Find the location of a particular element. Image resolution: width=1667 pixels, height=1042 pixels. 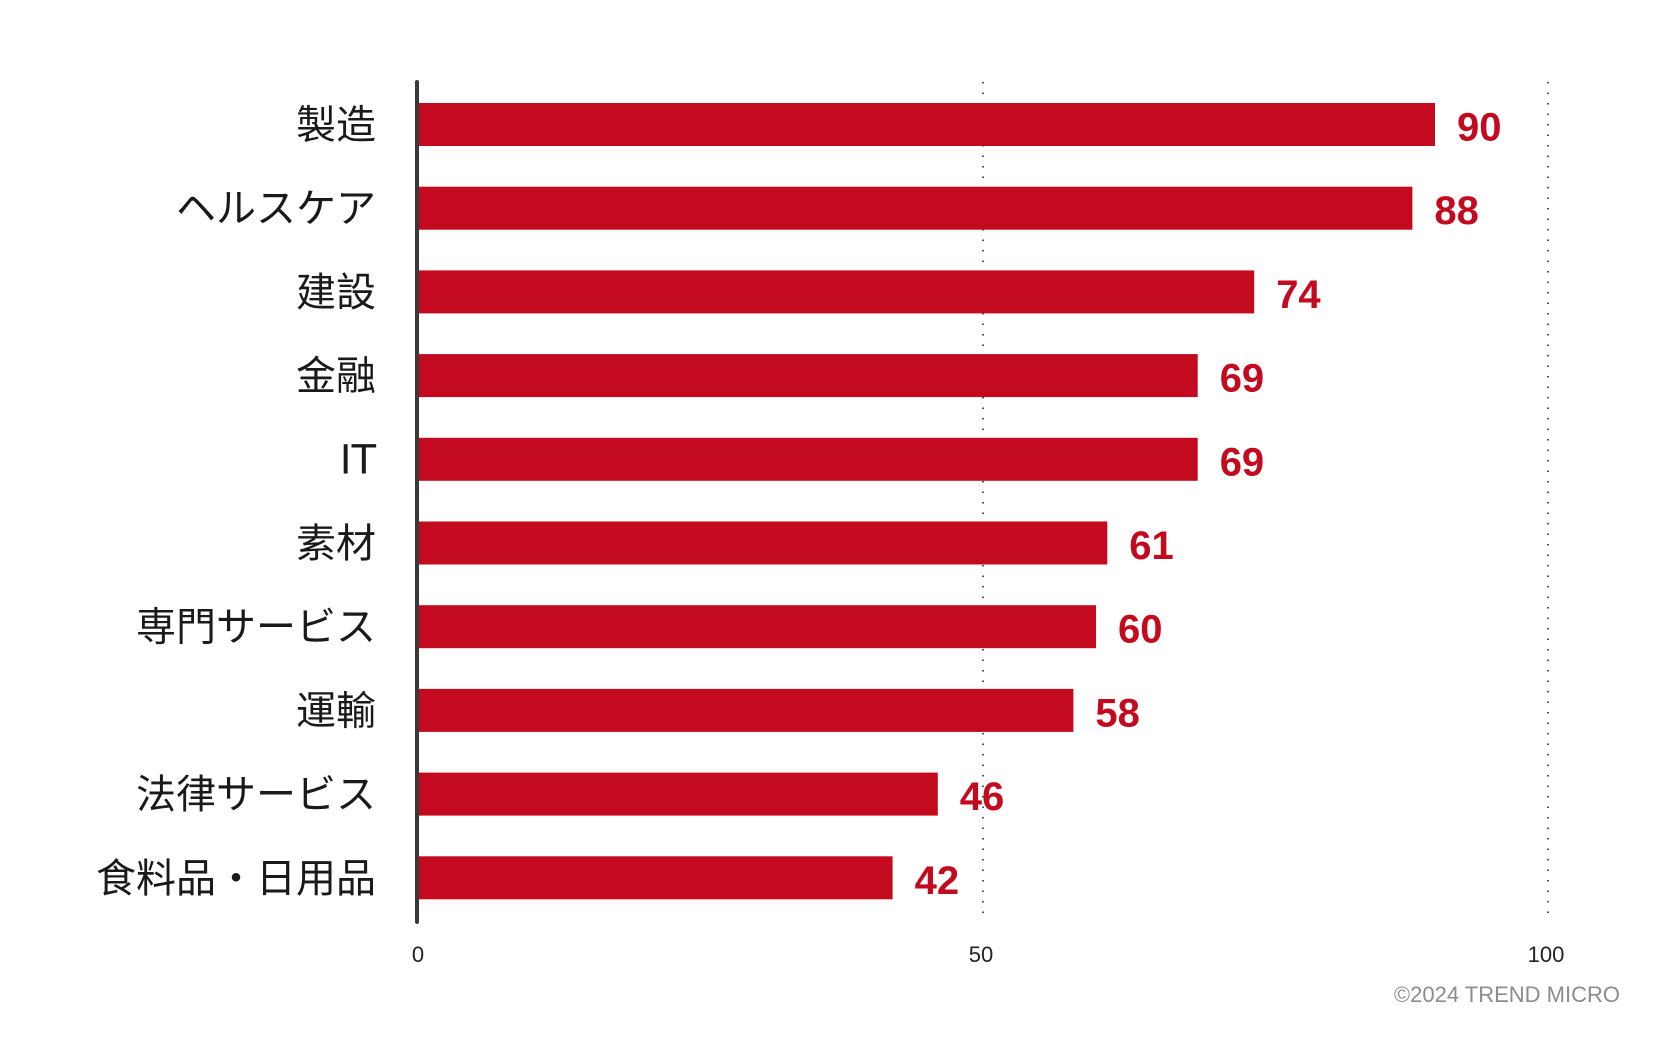

value-label: 60 is located at coordinates (1140, 630).